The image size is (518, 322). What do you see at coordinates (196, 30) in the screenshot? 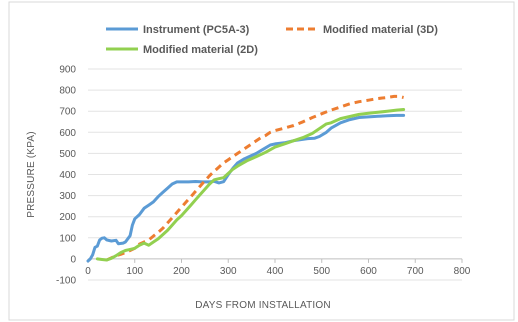
I see `legend-label-instrument: Instrument (PC5A-3)` at bounding box center [196, 30].